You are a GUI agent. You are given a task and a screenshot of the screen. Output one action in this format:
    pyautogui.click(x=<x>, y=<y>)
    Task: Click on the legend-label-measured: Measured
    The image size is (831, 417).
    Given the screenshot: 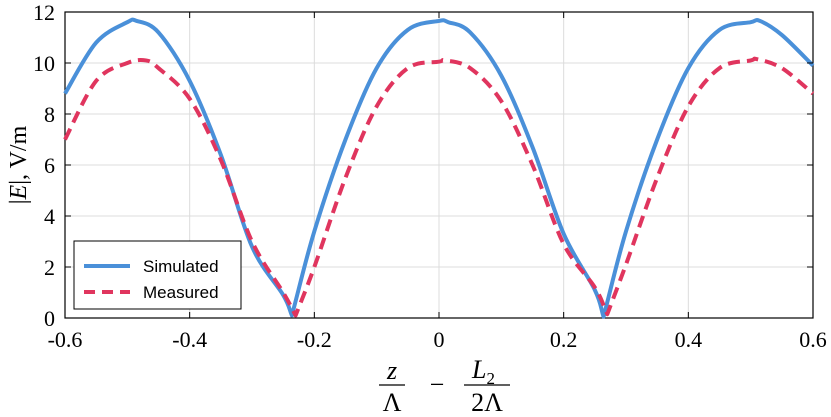 What is the action you would take?
    pyautogui.click(x=181, y=292)
    